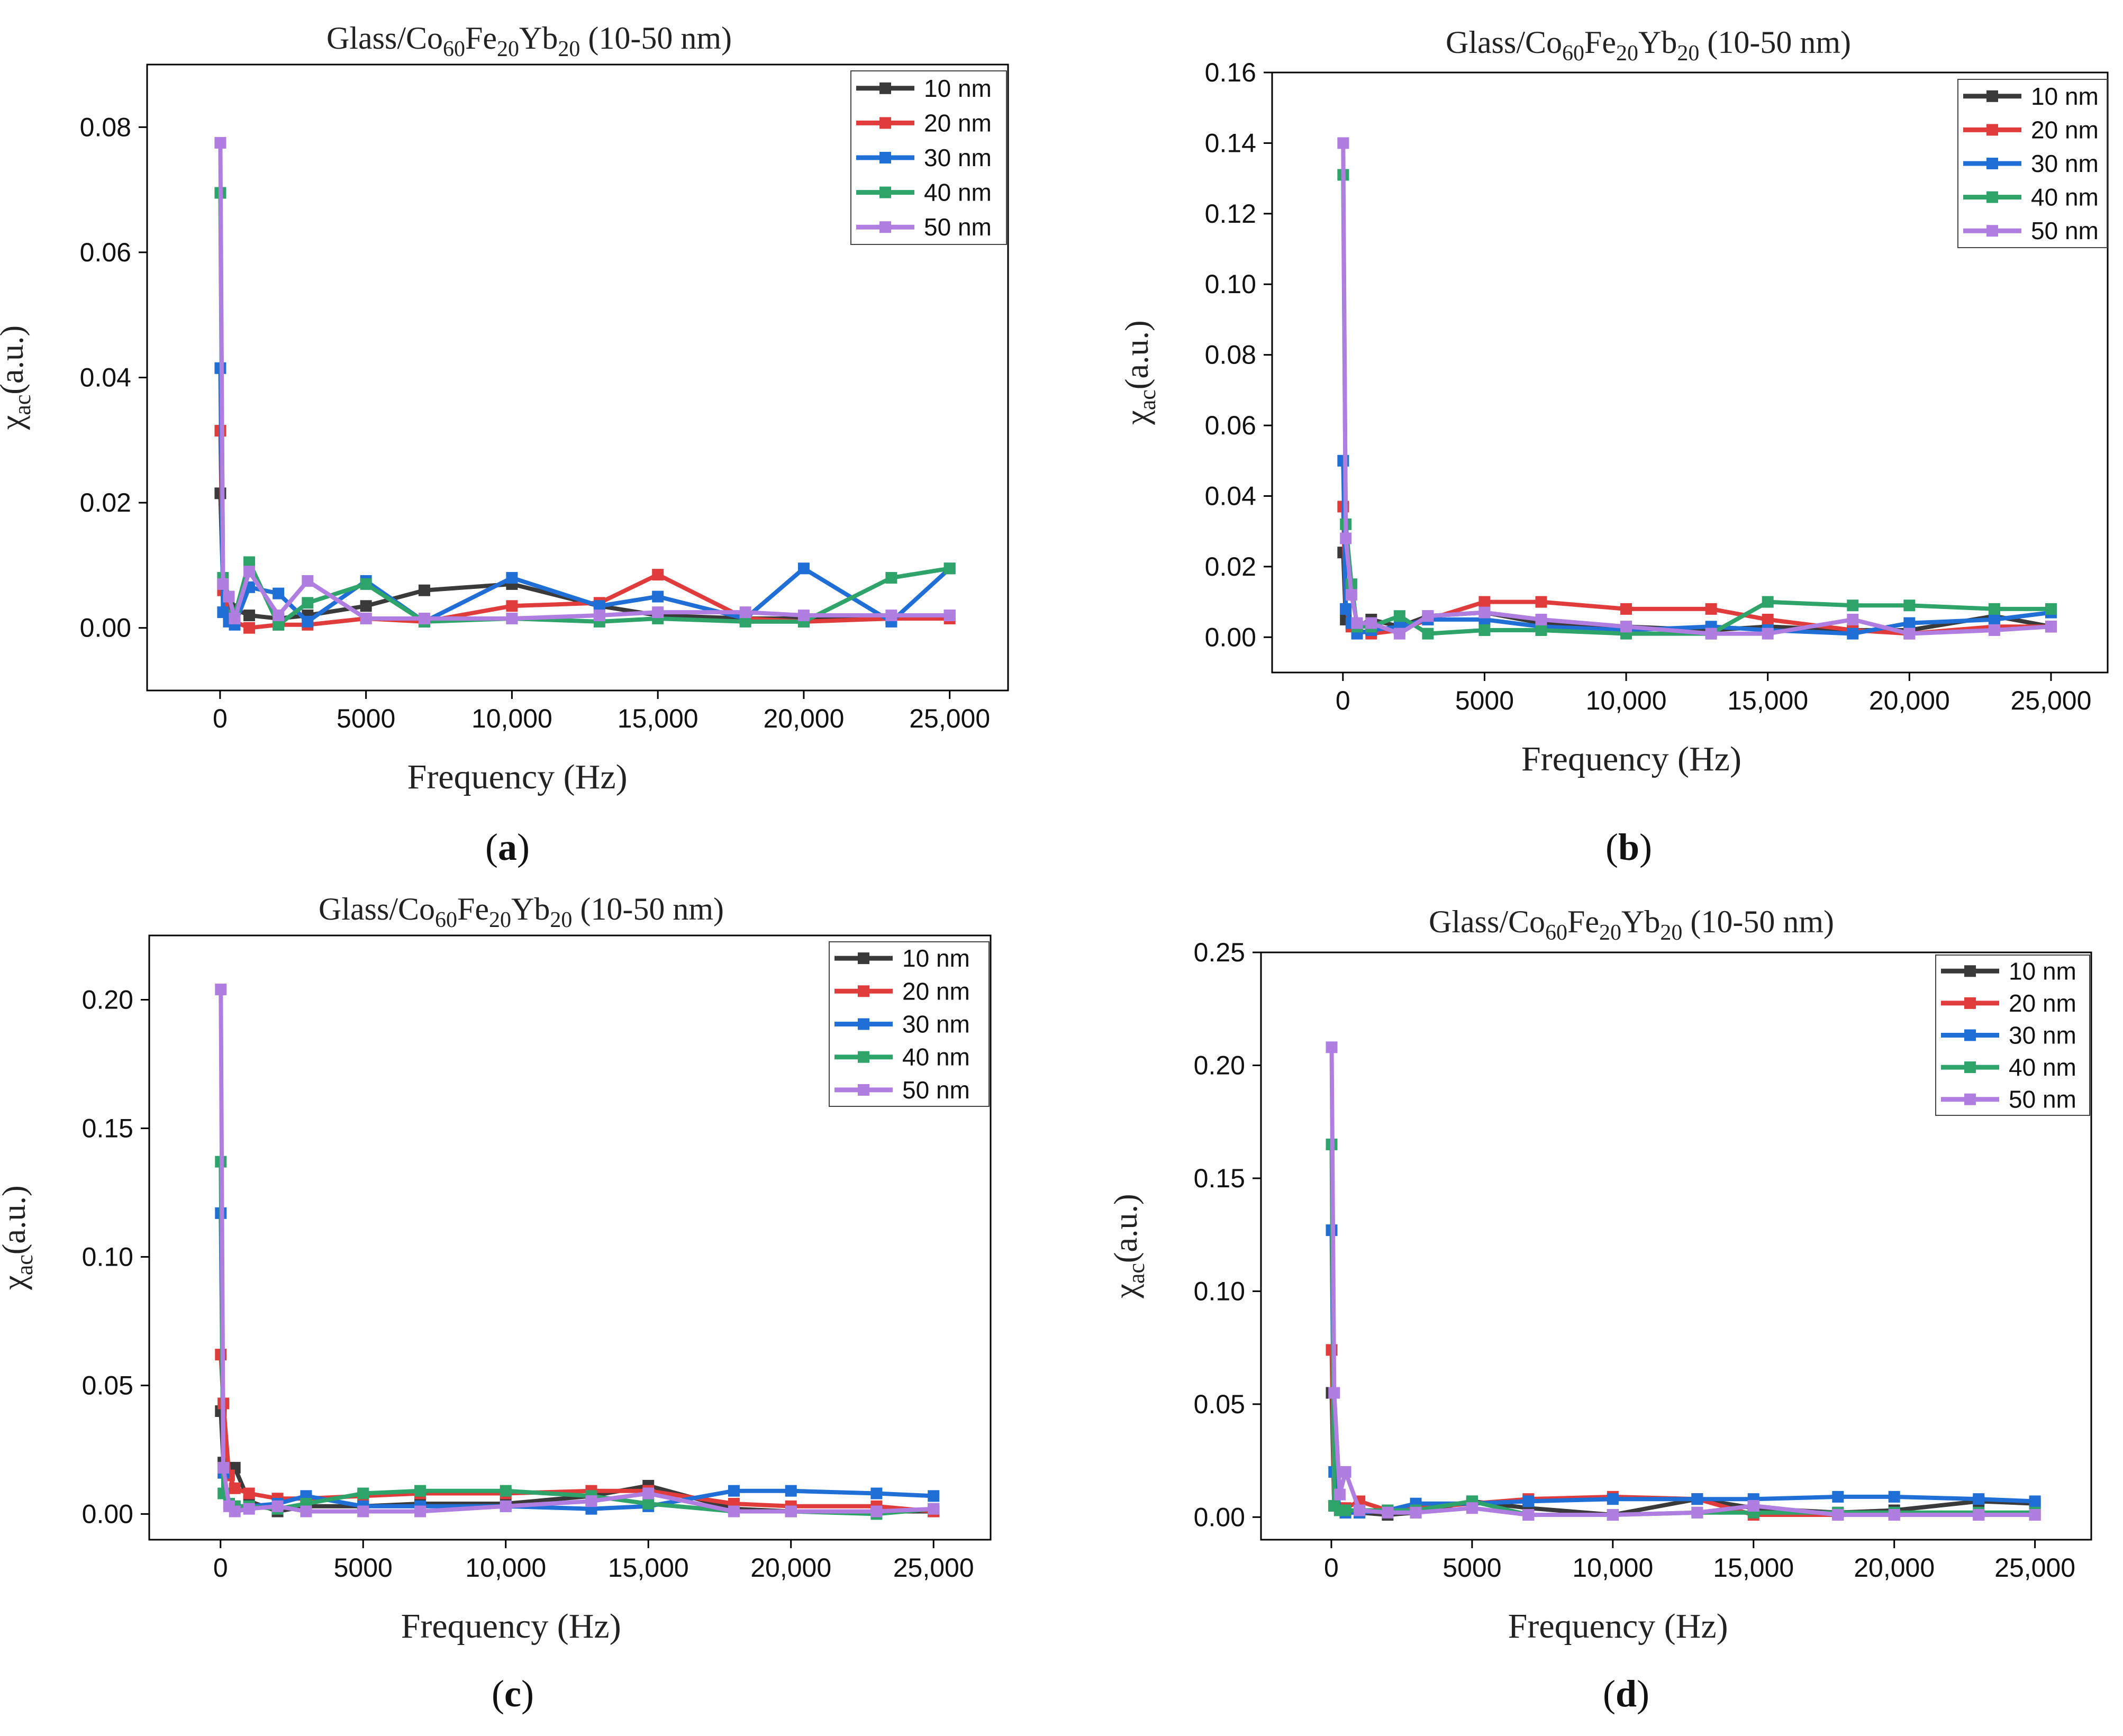 The height and width of the screenshot is (1736, 2123). Describe the element at coordinates (1626, 701) in the screenshot. I see `x-tick-label: 10,000` at that location.